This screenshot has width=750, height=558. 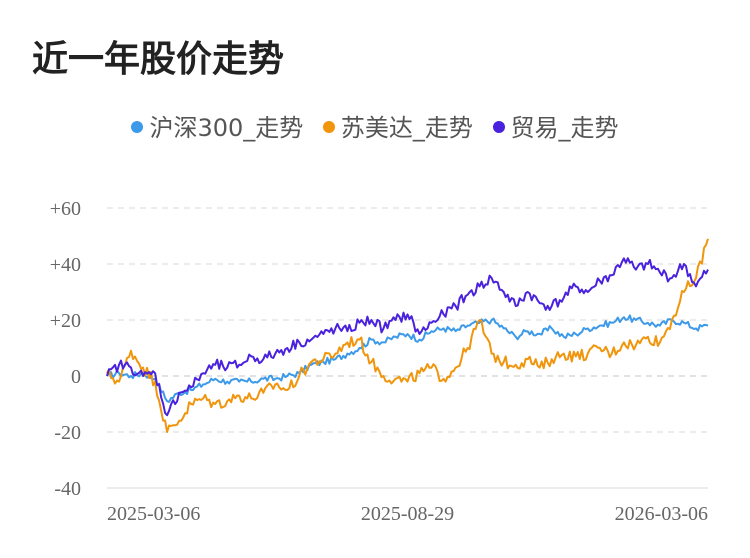 What do you see at coordinates (65, 265) in the screenshot?
I see `y-tick-label: +40` at bounding box center [65, 265].